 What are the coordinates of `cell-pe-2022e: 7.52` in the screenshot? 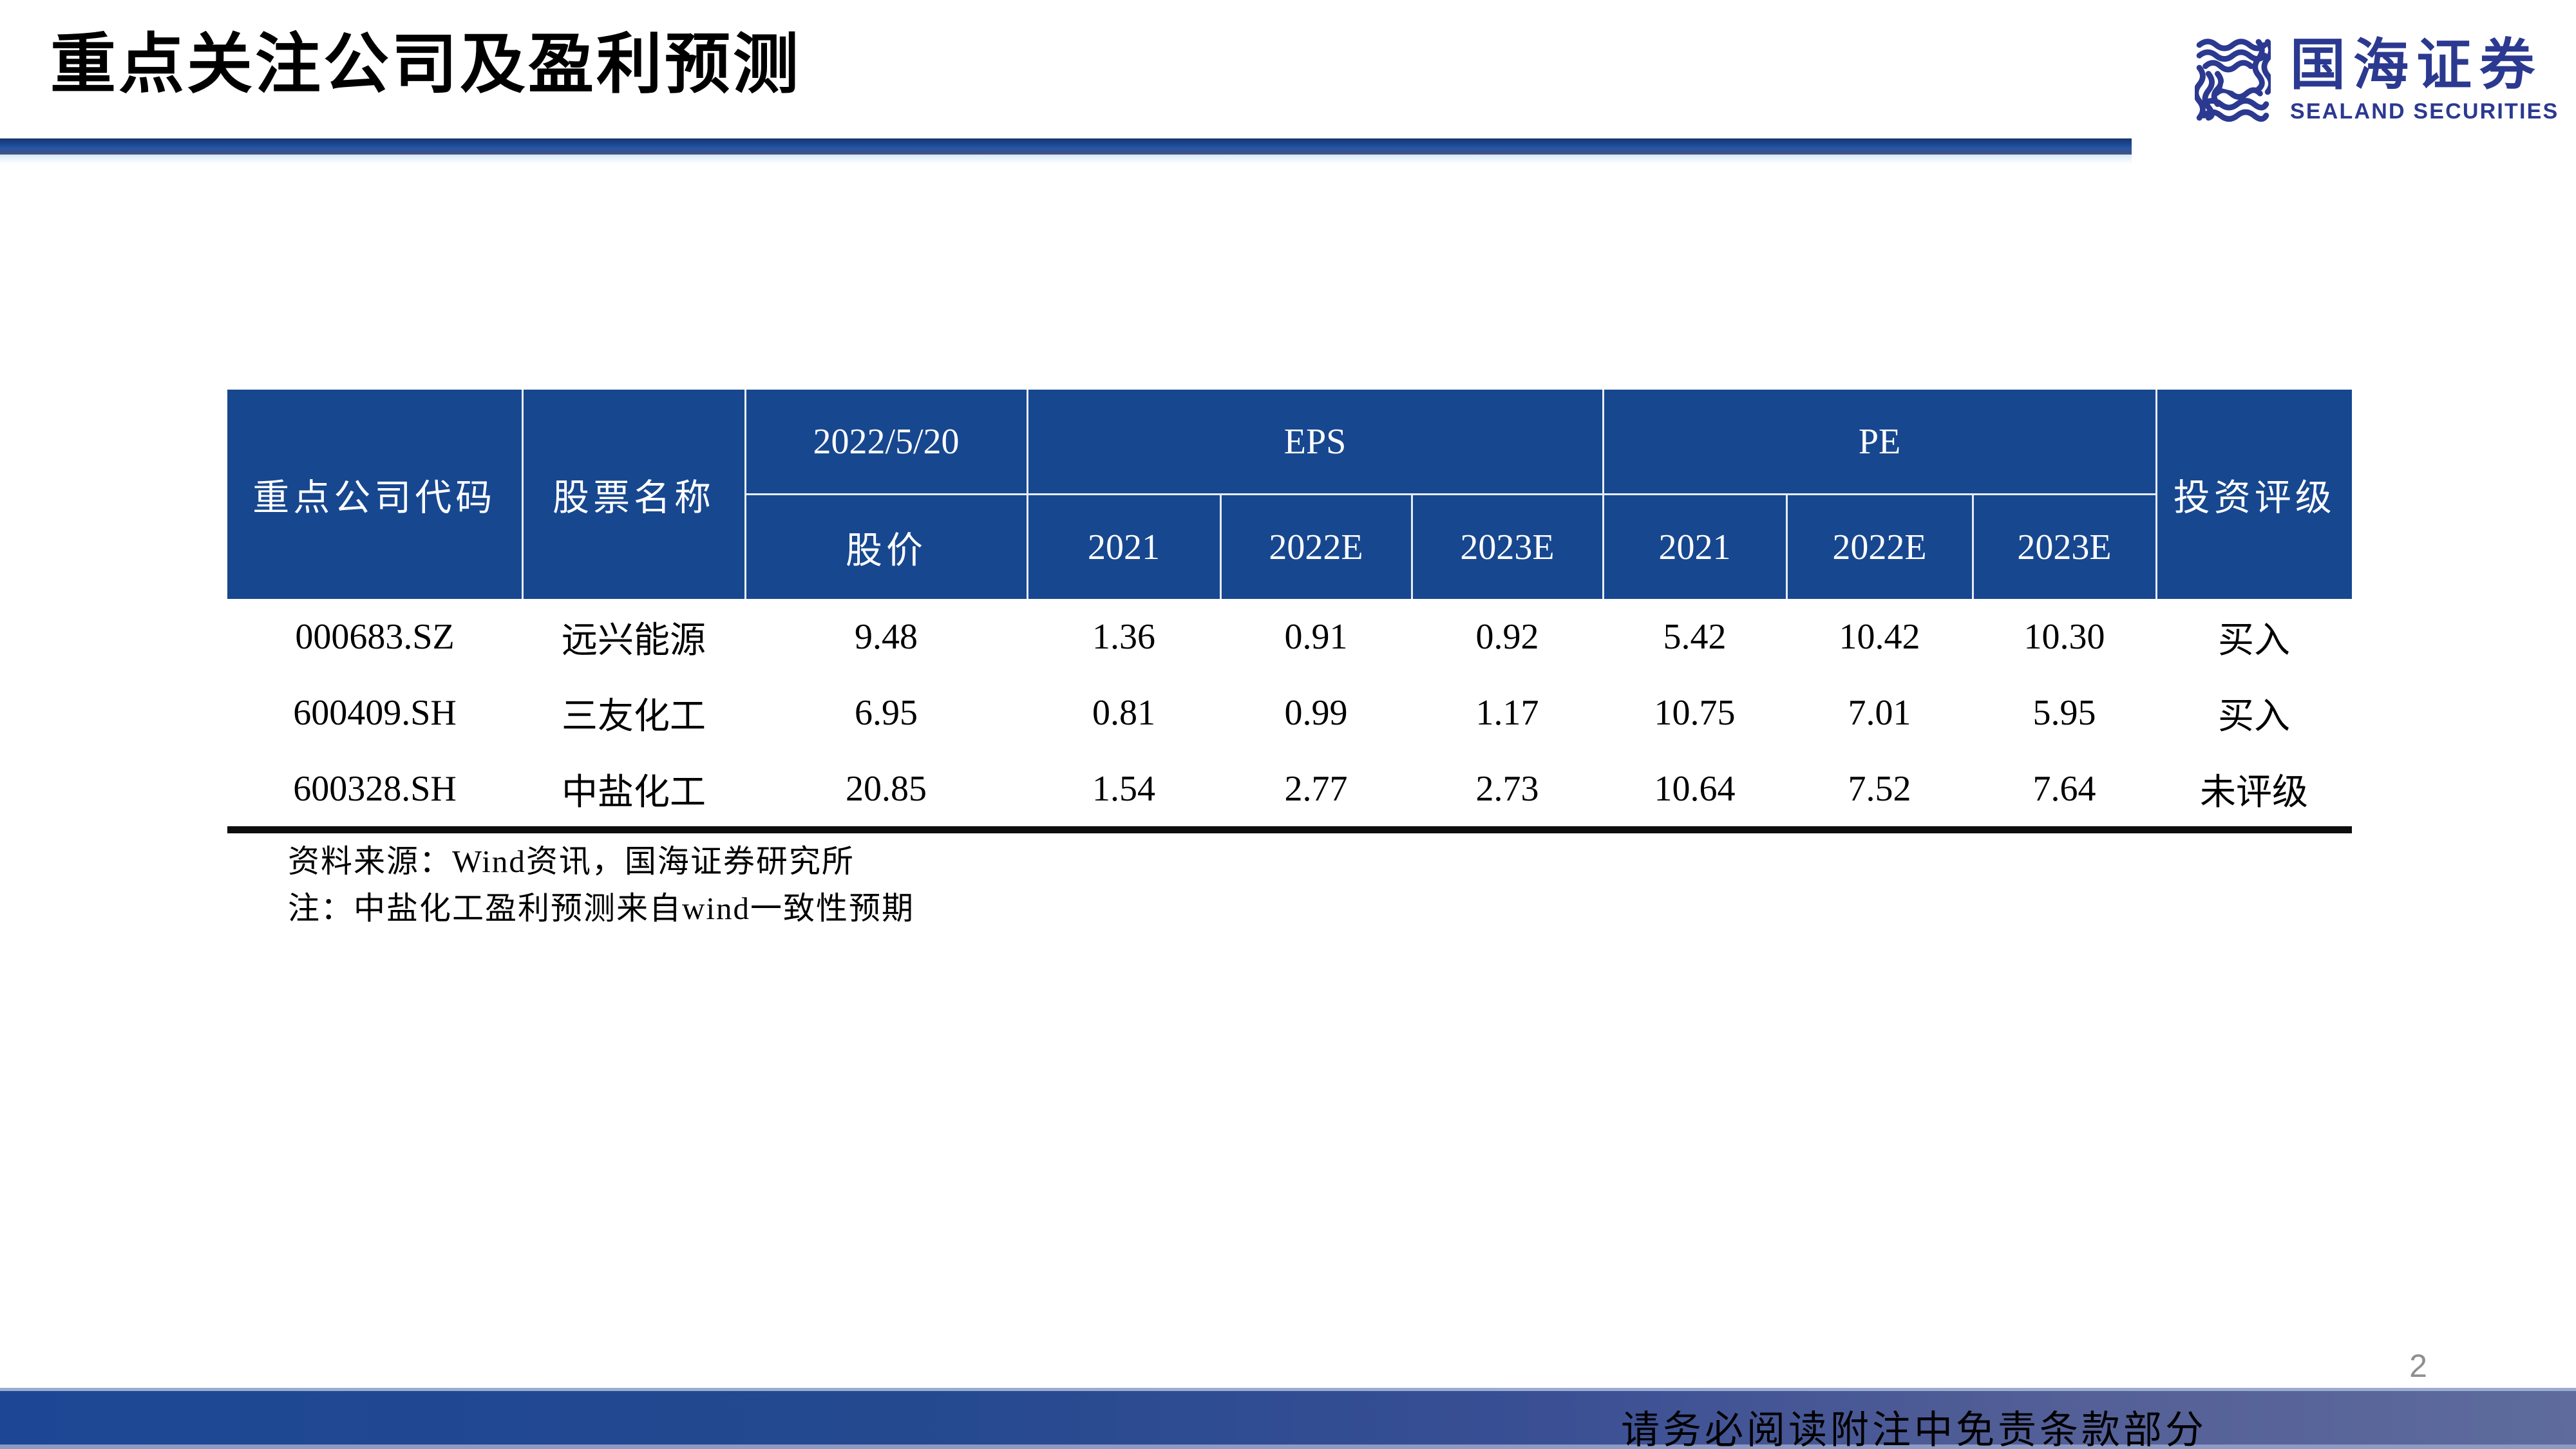 It's located at (1880, 789).